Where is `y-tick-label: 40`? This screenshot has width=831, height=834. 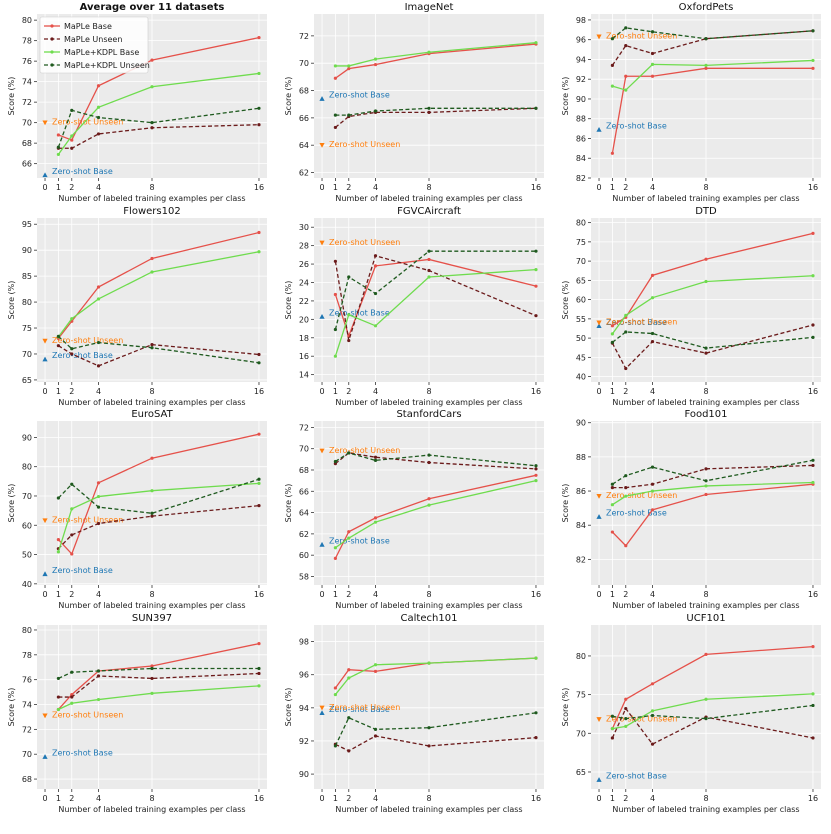 y-tick-label: 40 is located at coordinates (581, 377).